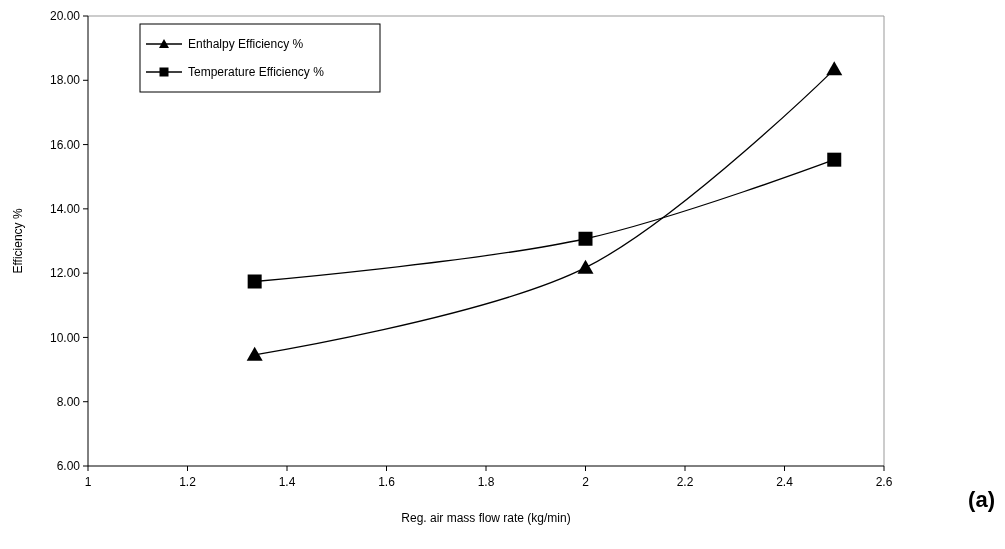 The image size is (1005, 549). What do you see at coordinates (586, 482) in the screenshot?
I see `x-tick-label: 2` at bounding box center [586, 482].